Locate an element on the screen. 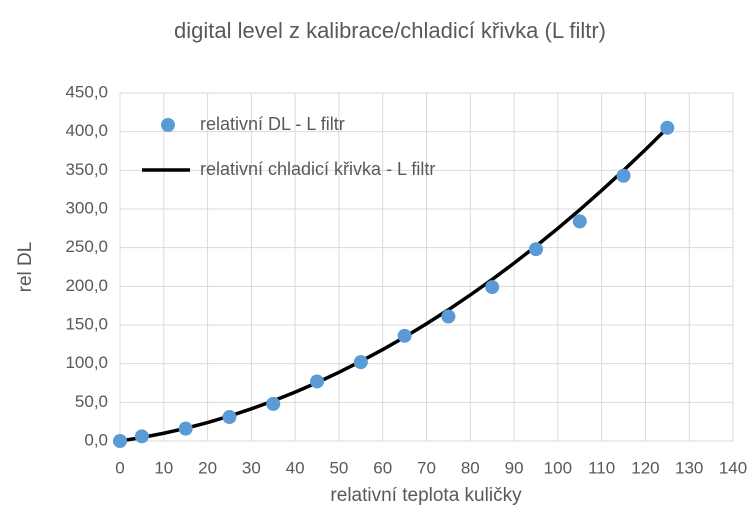 This screenshot has height=514, width=754. x-tick-label: 0 is located at coordinates (119, 467).